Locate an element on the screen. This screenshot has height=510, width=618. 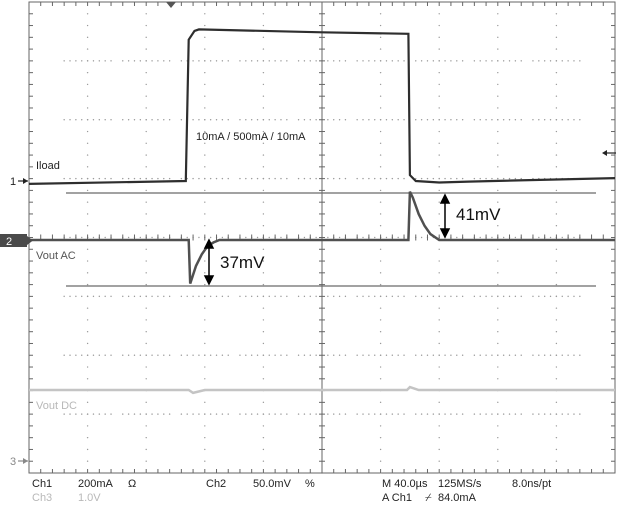
trigger-source: A Ch1 is located at coordinates (397, 498).